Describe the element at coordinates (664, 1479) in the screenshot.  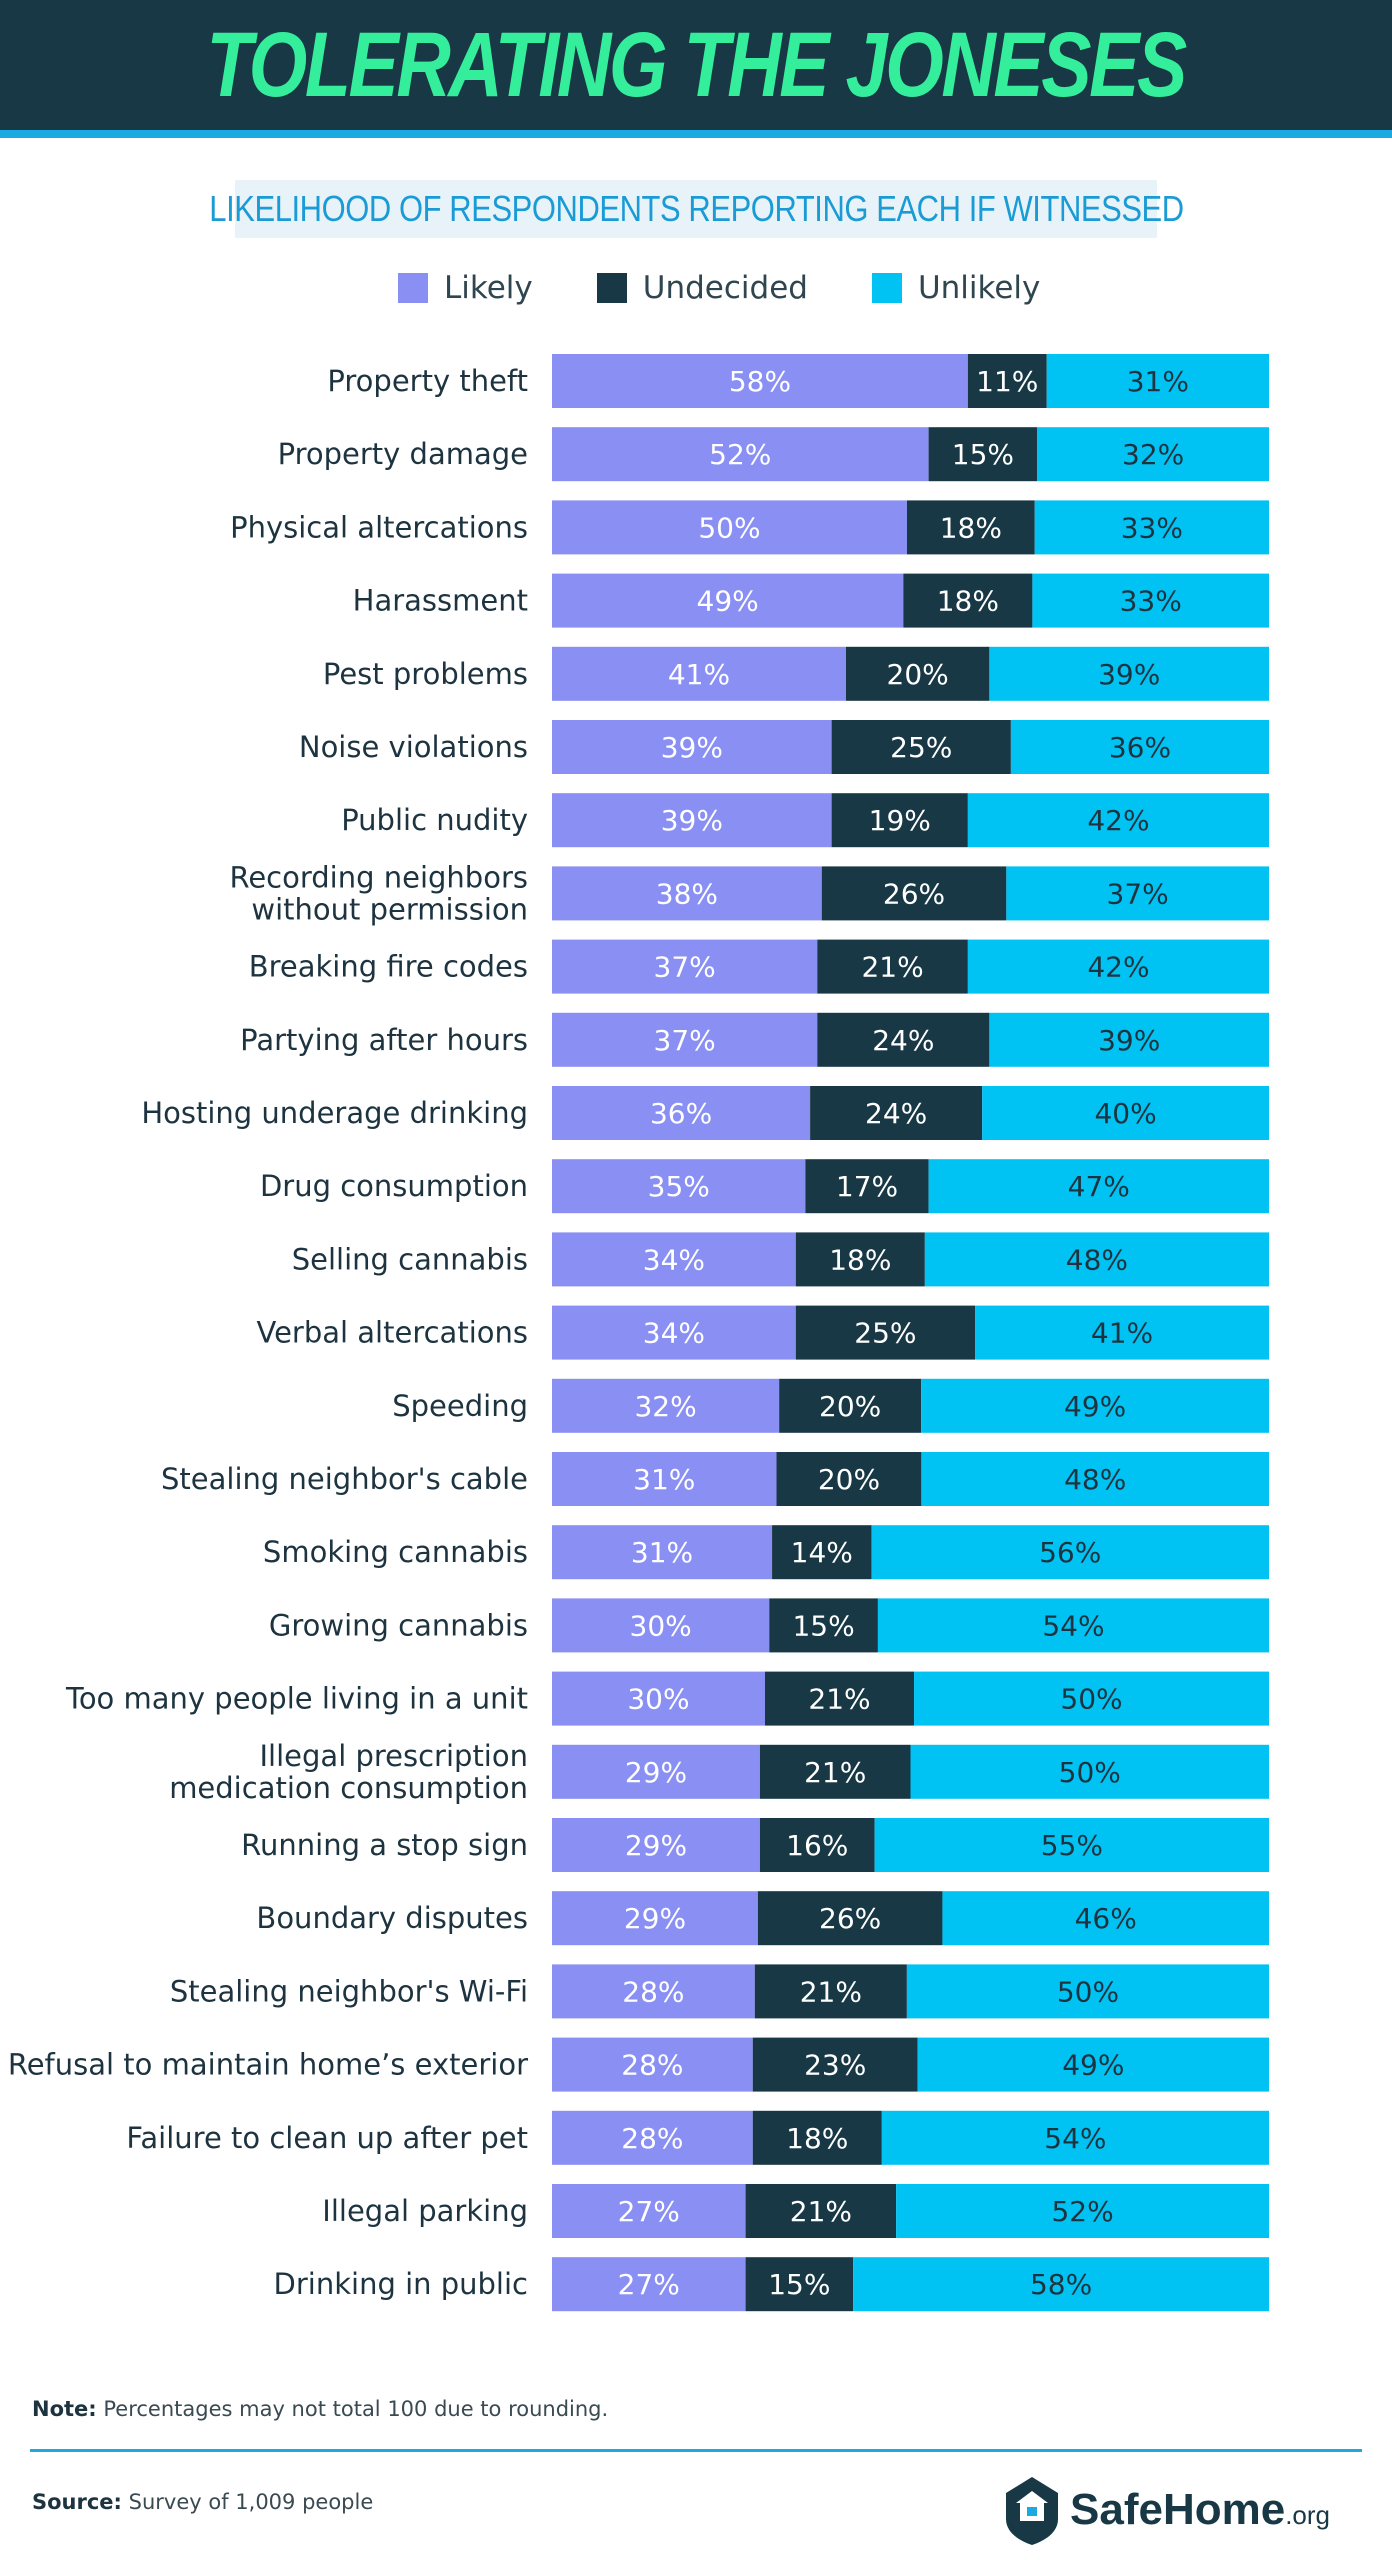
I see `value-label-likely: 31%` at that location.